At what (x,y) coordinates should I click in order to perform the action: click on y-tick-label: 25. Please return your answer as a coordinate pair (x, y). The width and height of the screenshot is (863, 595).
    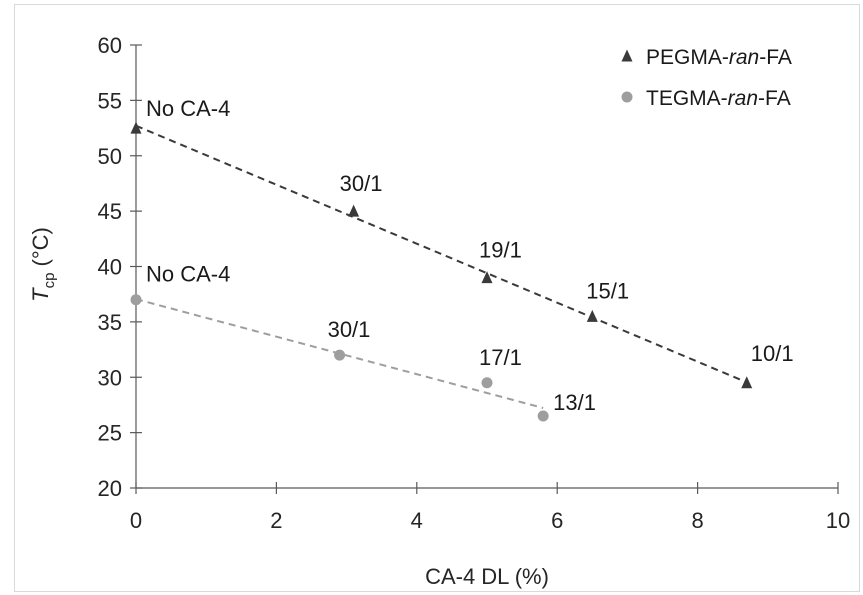
    Looking at the image, I should click on (110, 433).